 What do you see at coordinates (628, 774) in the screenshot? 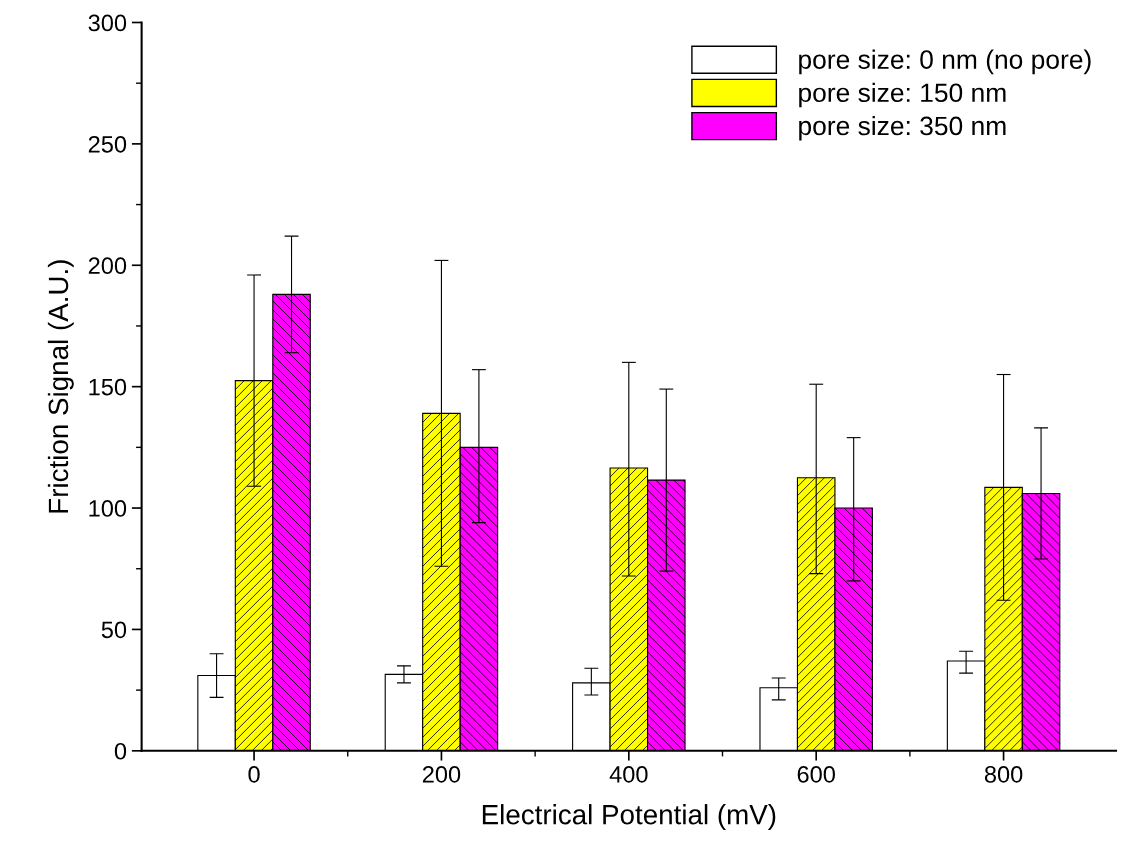
I see `x-tick-label: 400` at bounding box center [628, 774].